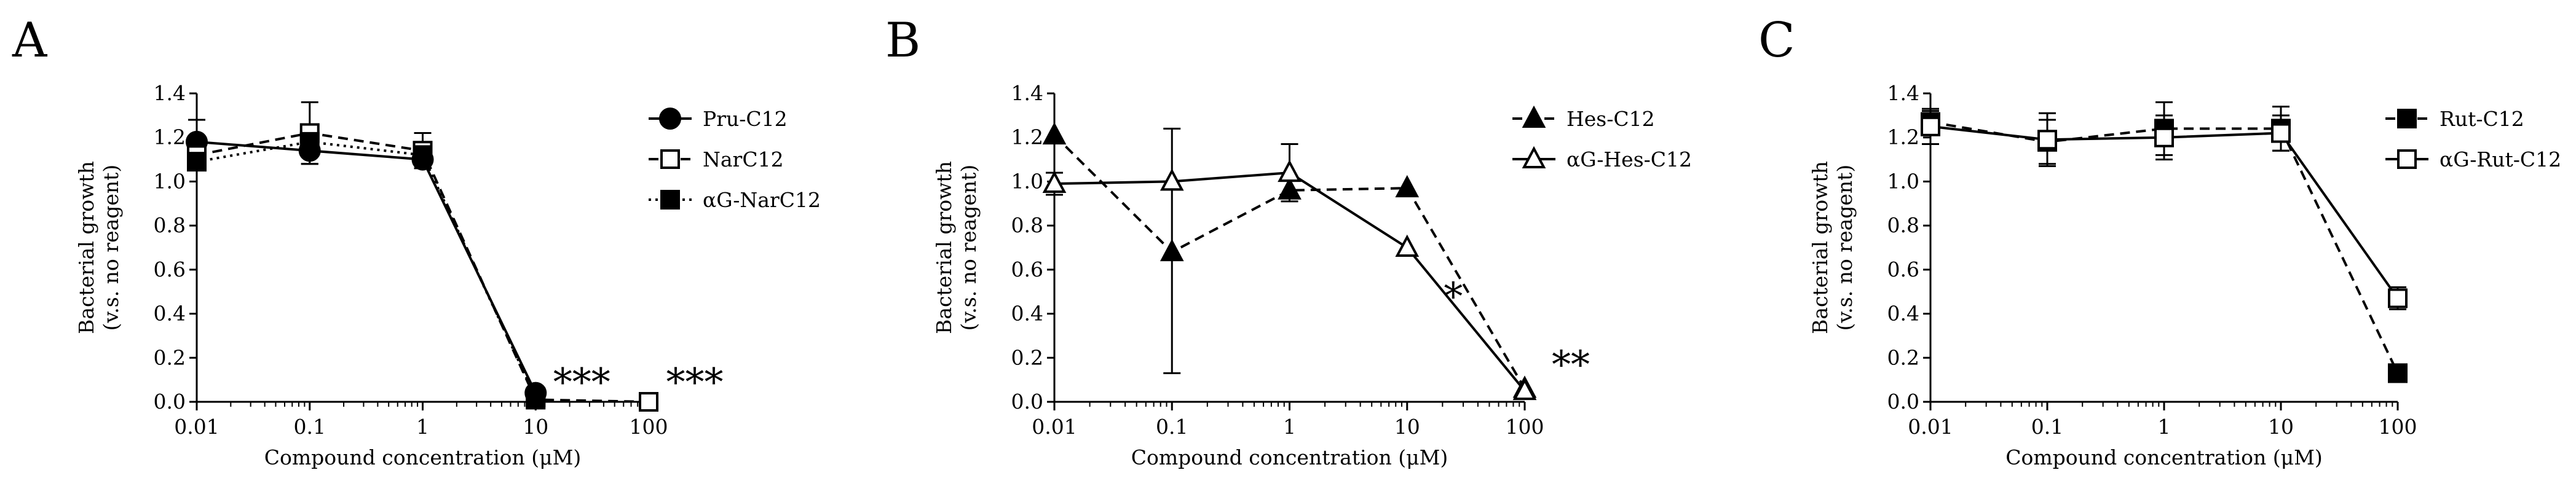 This screenshot has height=486, width=2576. I want to click on legend-label: Rut-C12, so click(2482, 119).